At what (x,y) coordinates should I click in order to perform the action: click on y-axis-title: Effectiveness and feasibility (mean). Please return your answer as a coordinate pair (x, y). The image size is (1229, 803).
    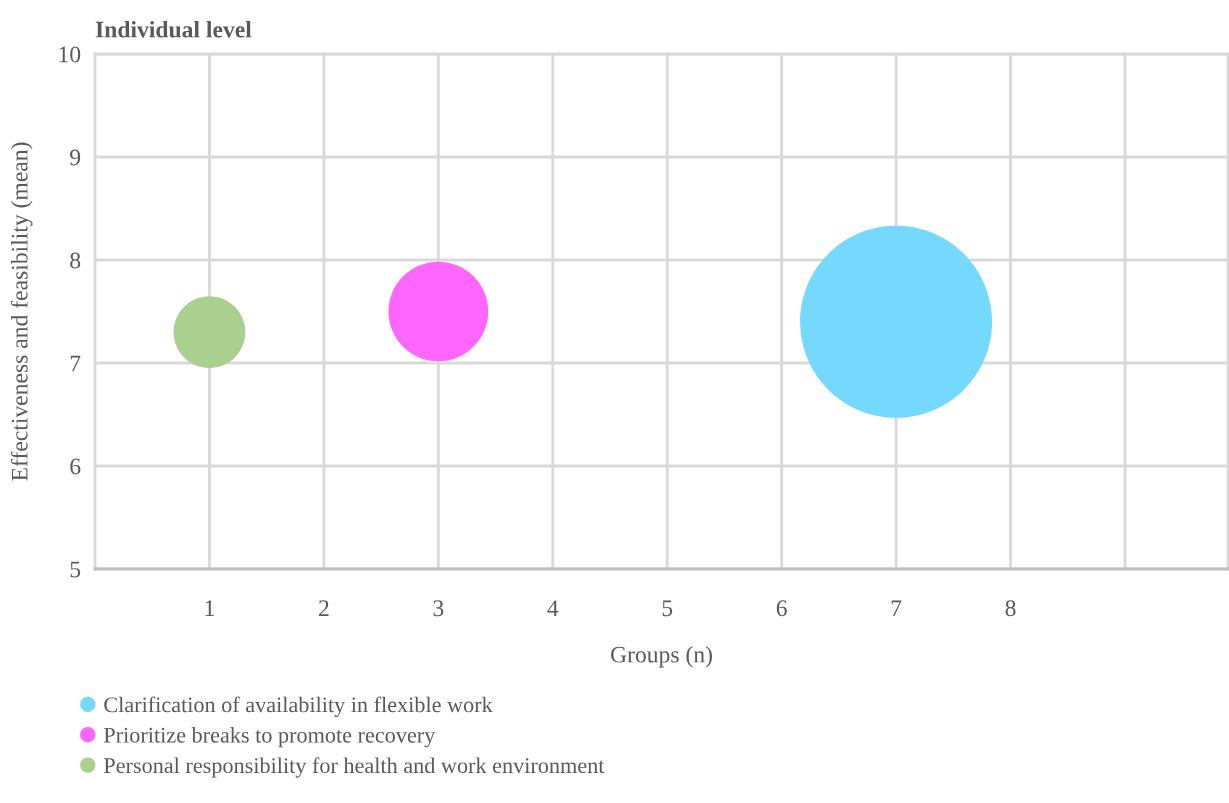
    Looking at the image, I should click on (21, 311).